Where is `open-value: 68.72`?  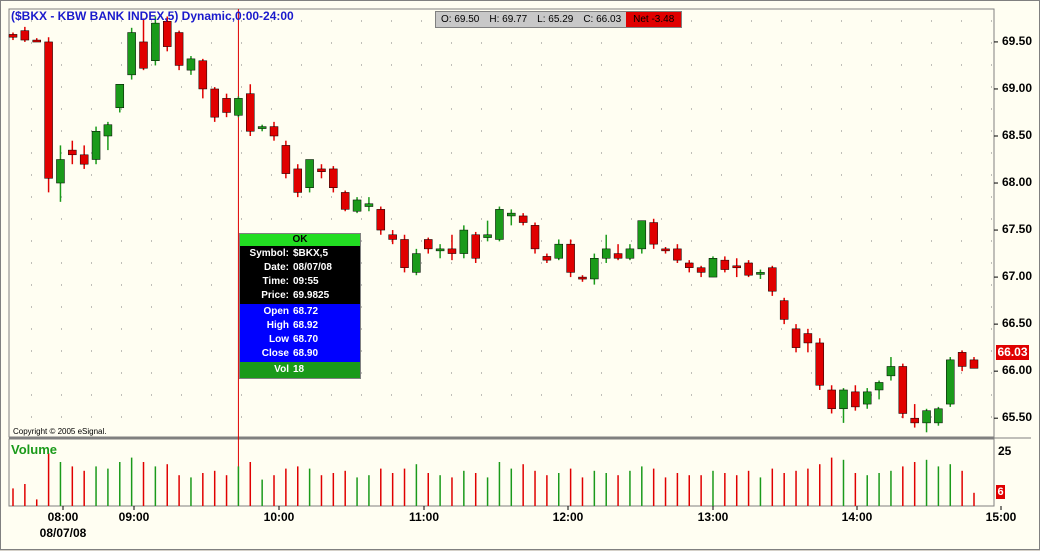 open-value: 68.72 is located at coordinates (306, 311).